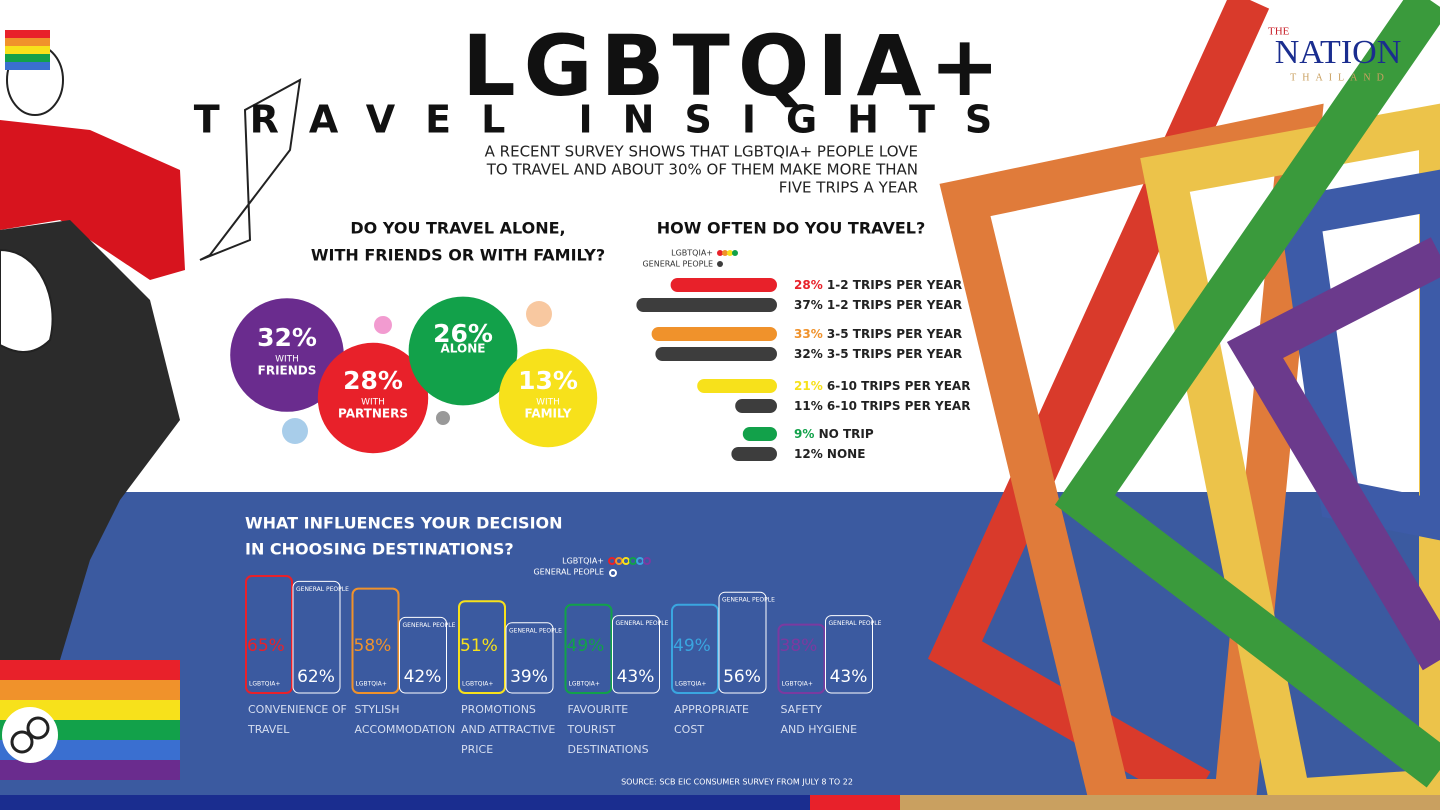  What do you see at coordinates (463, 333) in the screenshot?
I see `value-label: 26%` at bounding box center [463, 333].